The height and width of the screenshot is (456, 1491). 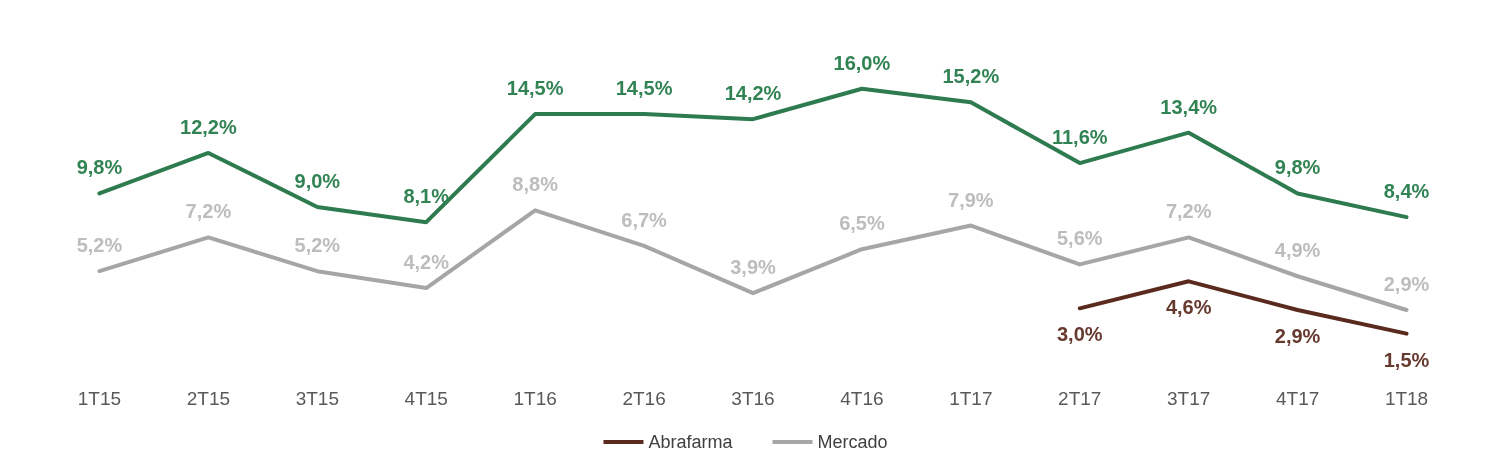 I want to click on data-label: 14,2%, so click(x=753, y=93).